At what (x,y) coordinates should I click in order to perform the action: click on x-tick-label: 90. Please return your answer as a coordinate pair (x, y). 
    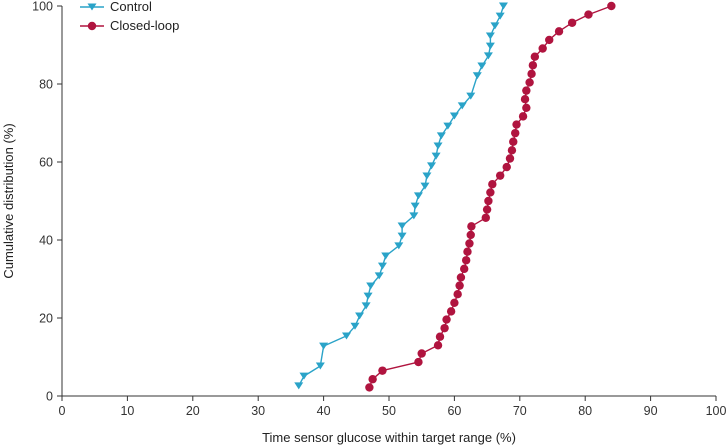
    Looking at the image, I should click on (651, 411).